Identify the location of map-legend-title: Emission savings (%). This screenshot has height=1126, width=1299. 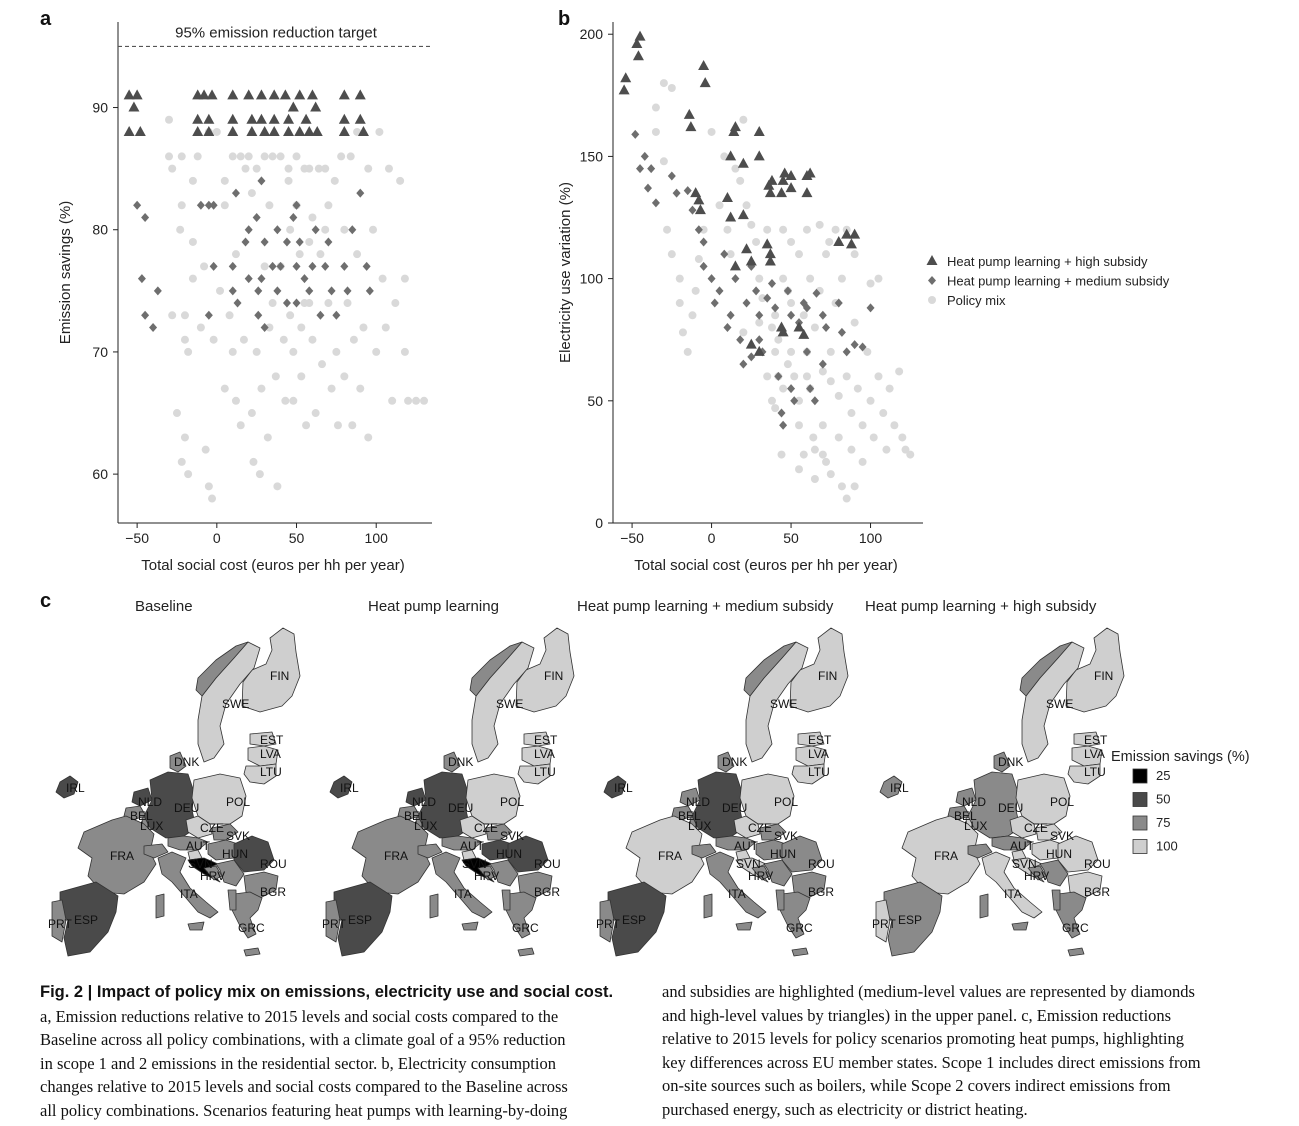
(1180, 757).